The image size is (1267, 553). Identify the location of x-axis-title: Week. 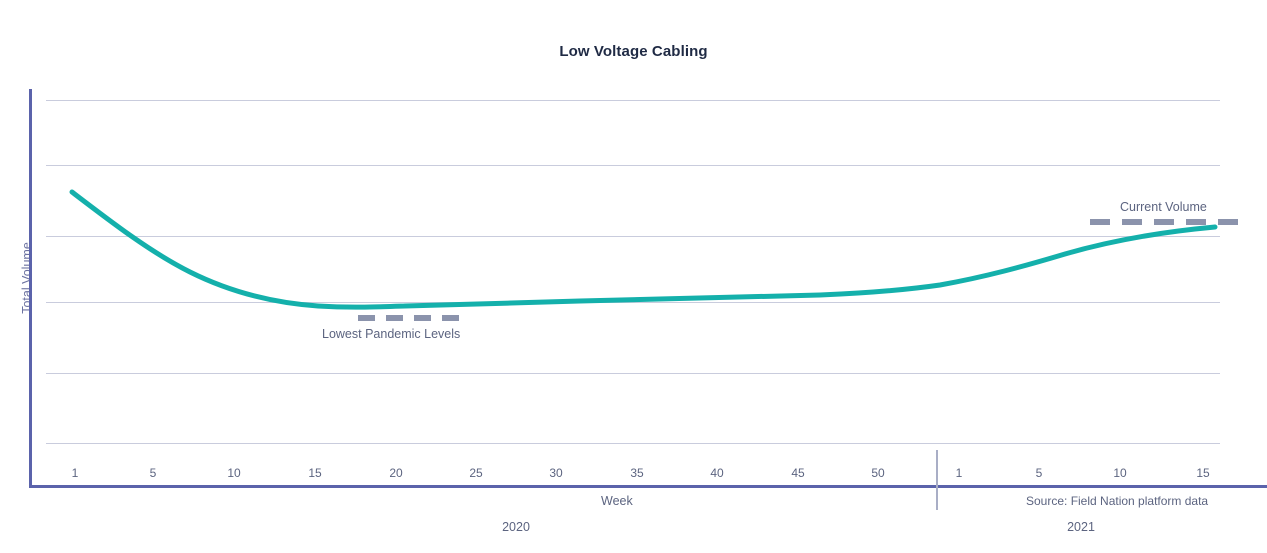
(617, 501).